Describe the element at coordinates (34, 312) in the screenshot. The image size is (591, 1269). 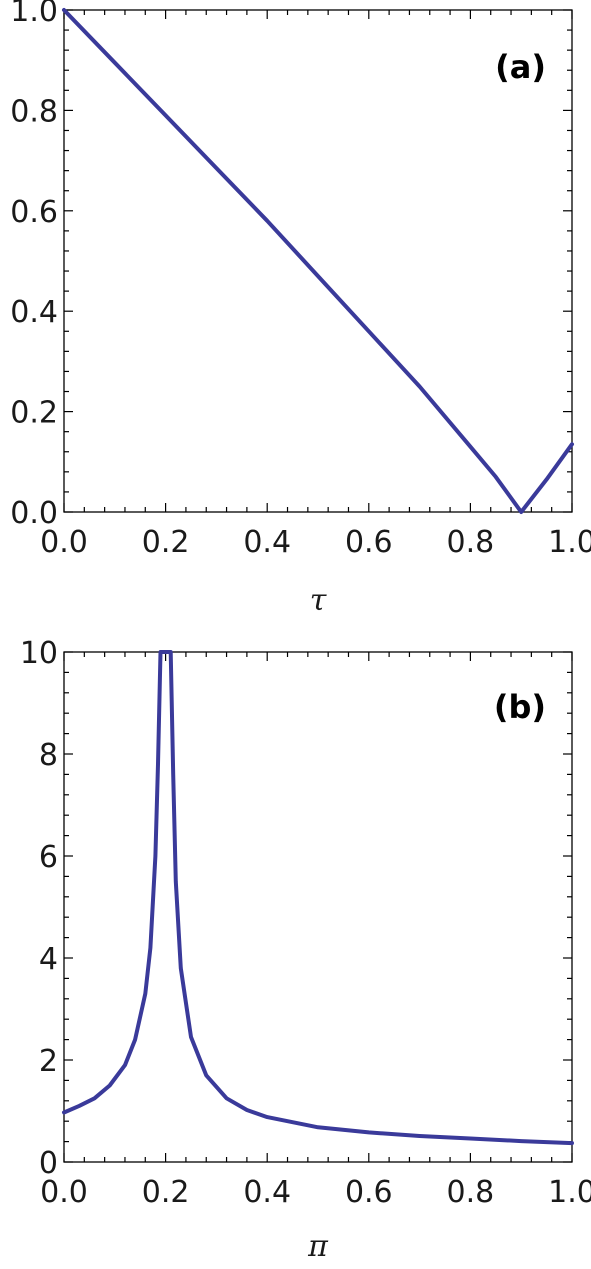
I see `panel-a-y-tick-label: 0.4` at that location.